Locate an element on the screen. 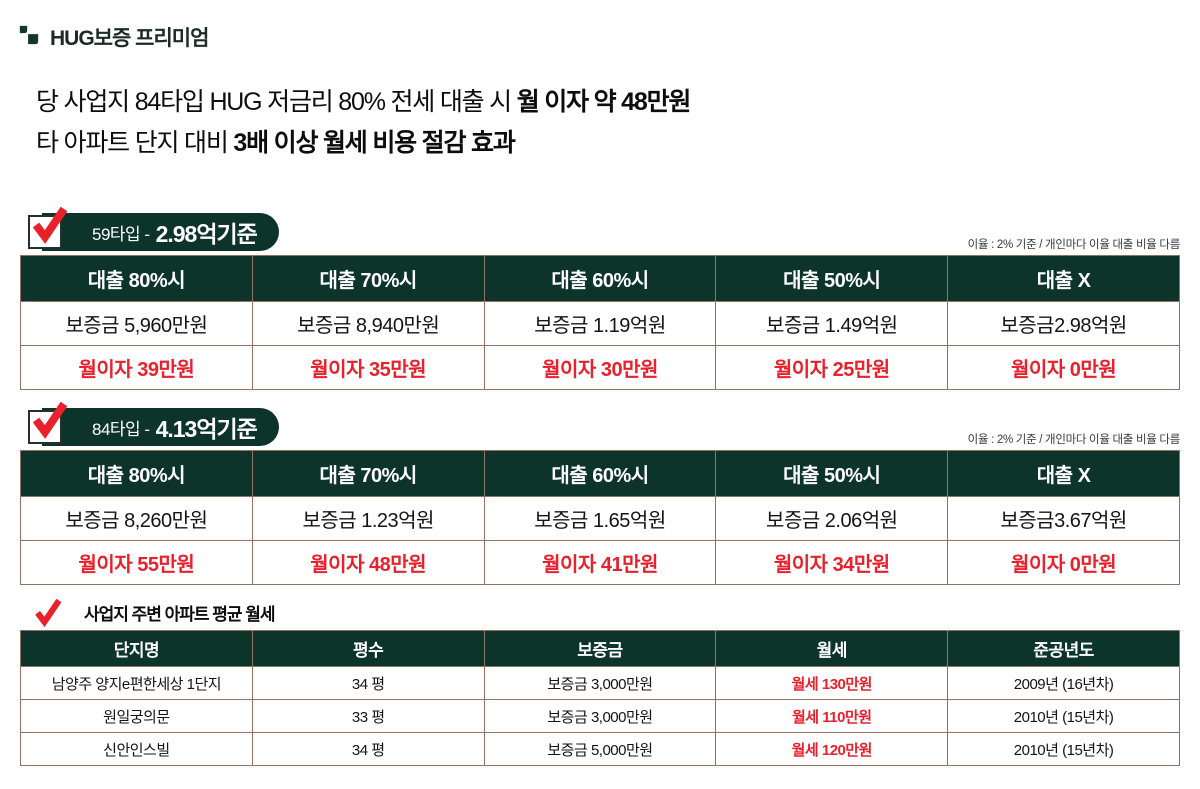  column-header: 준공년도 is located at coordinates (1063, 648).